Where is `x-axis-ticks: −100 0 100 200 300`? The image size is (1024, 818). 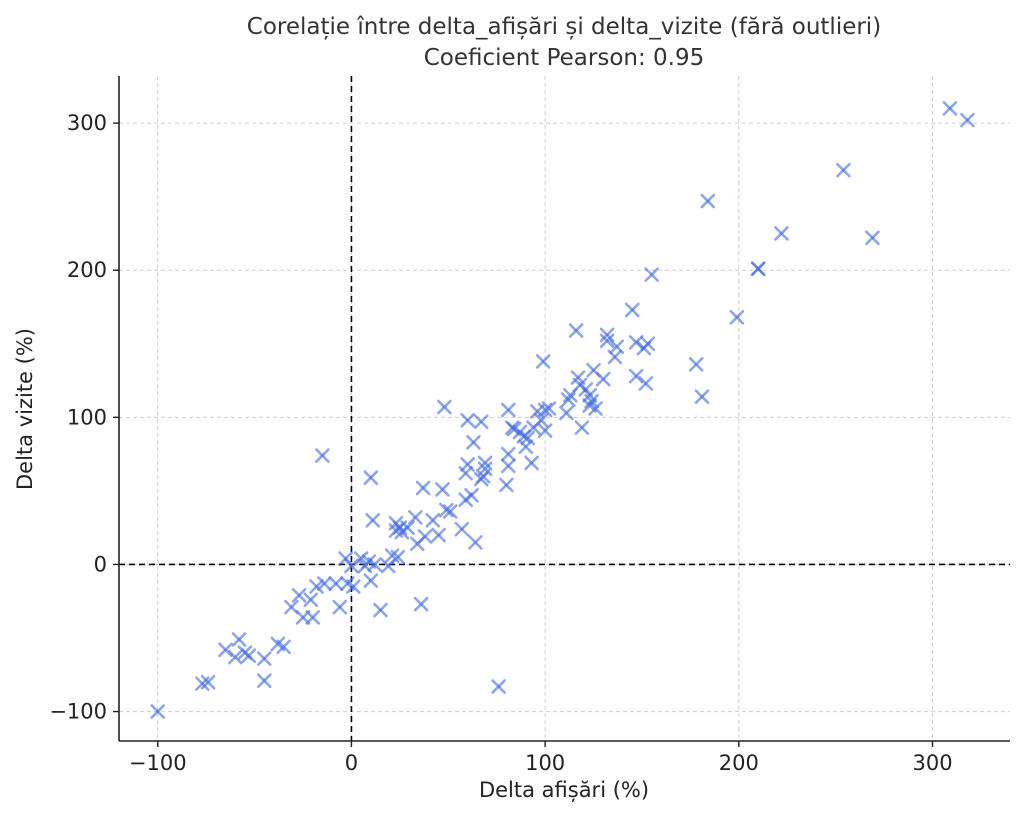 x-axis-ticks: −100 0 100 200 300 is located at coordinates (541, 758).